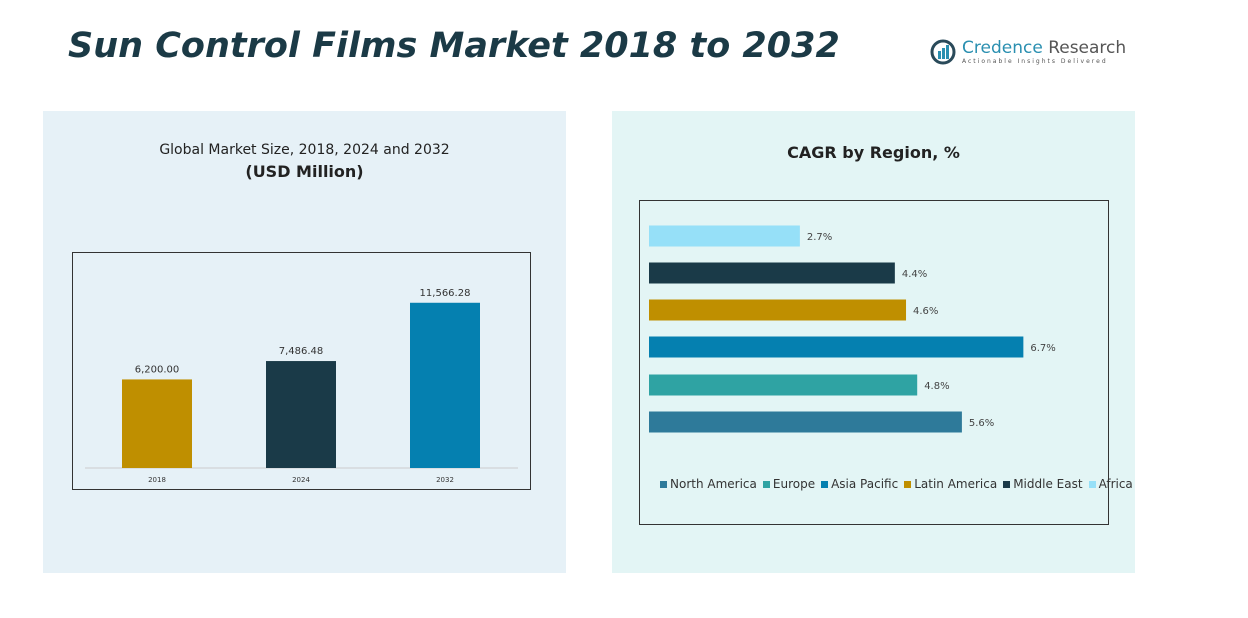 The image size is (1248, 618). I want to click on bar-2032, so click(445, 385).